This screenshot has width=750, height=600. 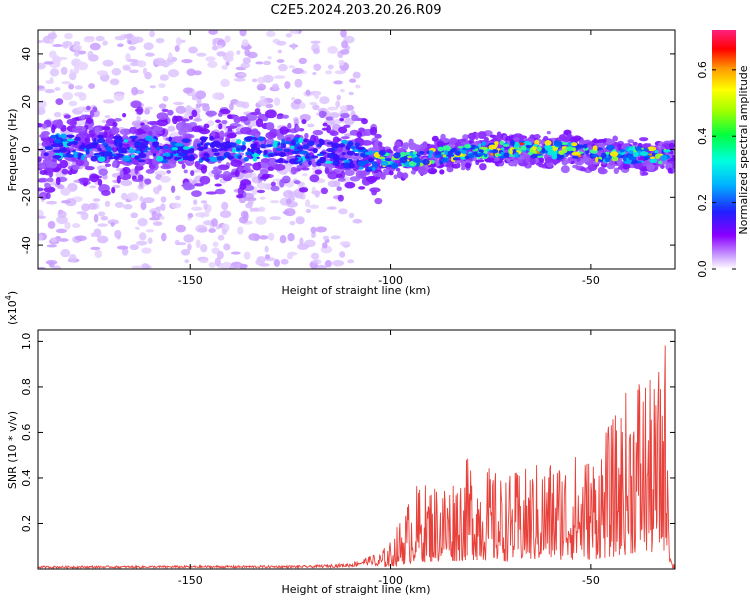 What do you see at coordinates (12, 312) in the screenshot?
I see `snr-multiplier-base: (x10` at bounding box center [12, 312].